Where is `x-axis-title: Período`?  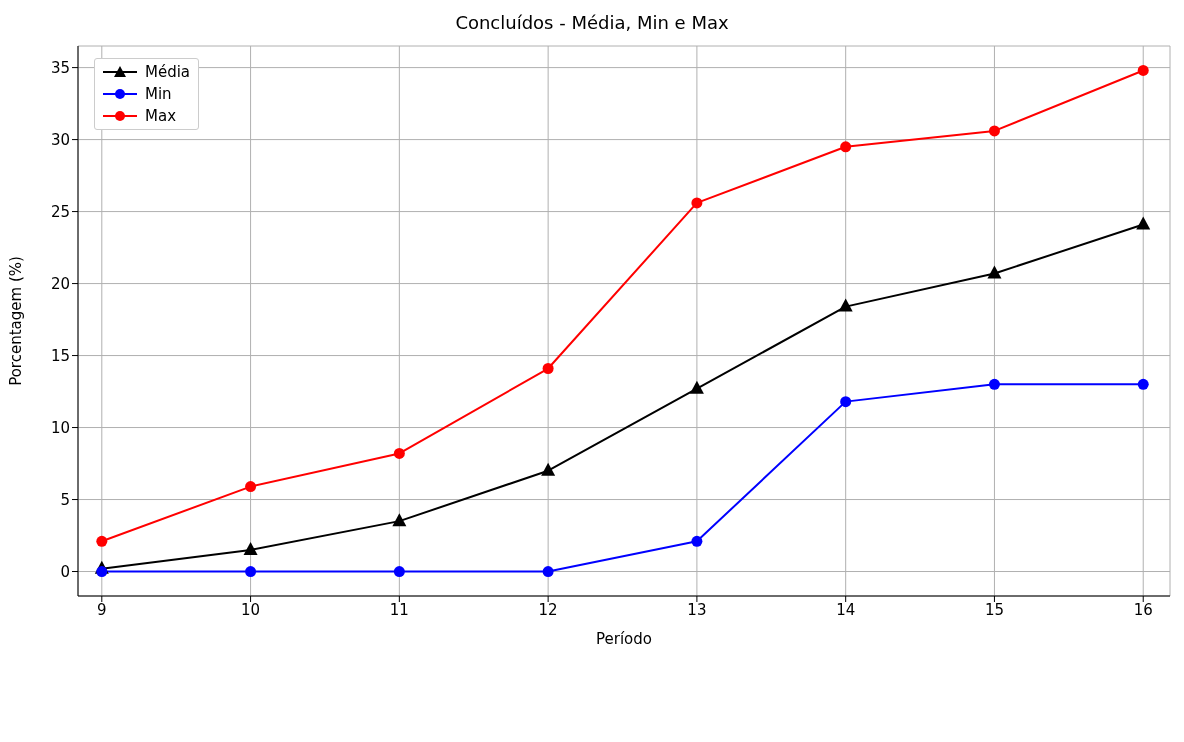 x-axis-title: Período is located at coordinates (624, 639).